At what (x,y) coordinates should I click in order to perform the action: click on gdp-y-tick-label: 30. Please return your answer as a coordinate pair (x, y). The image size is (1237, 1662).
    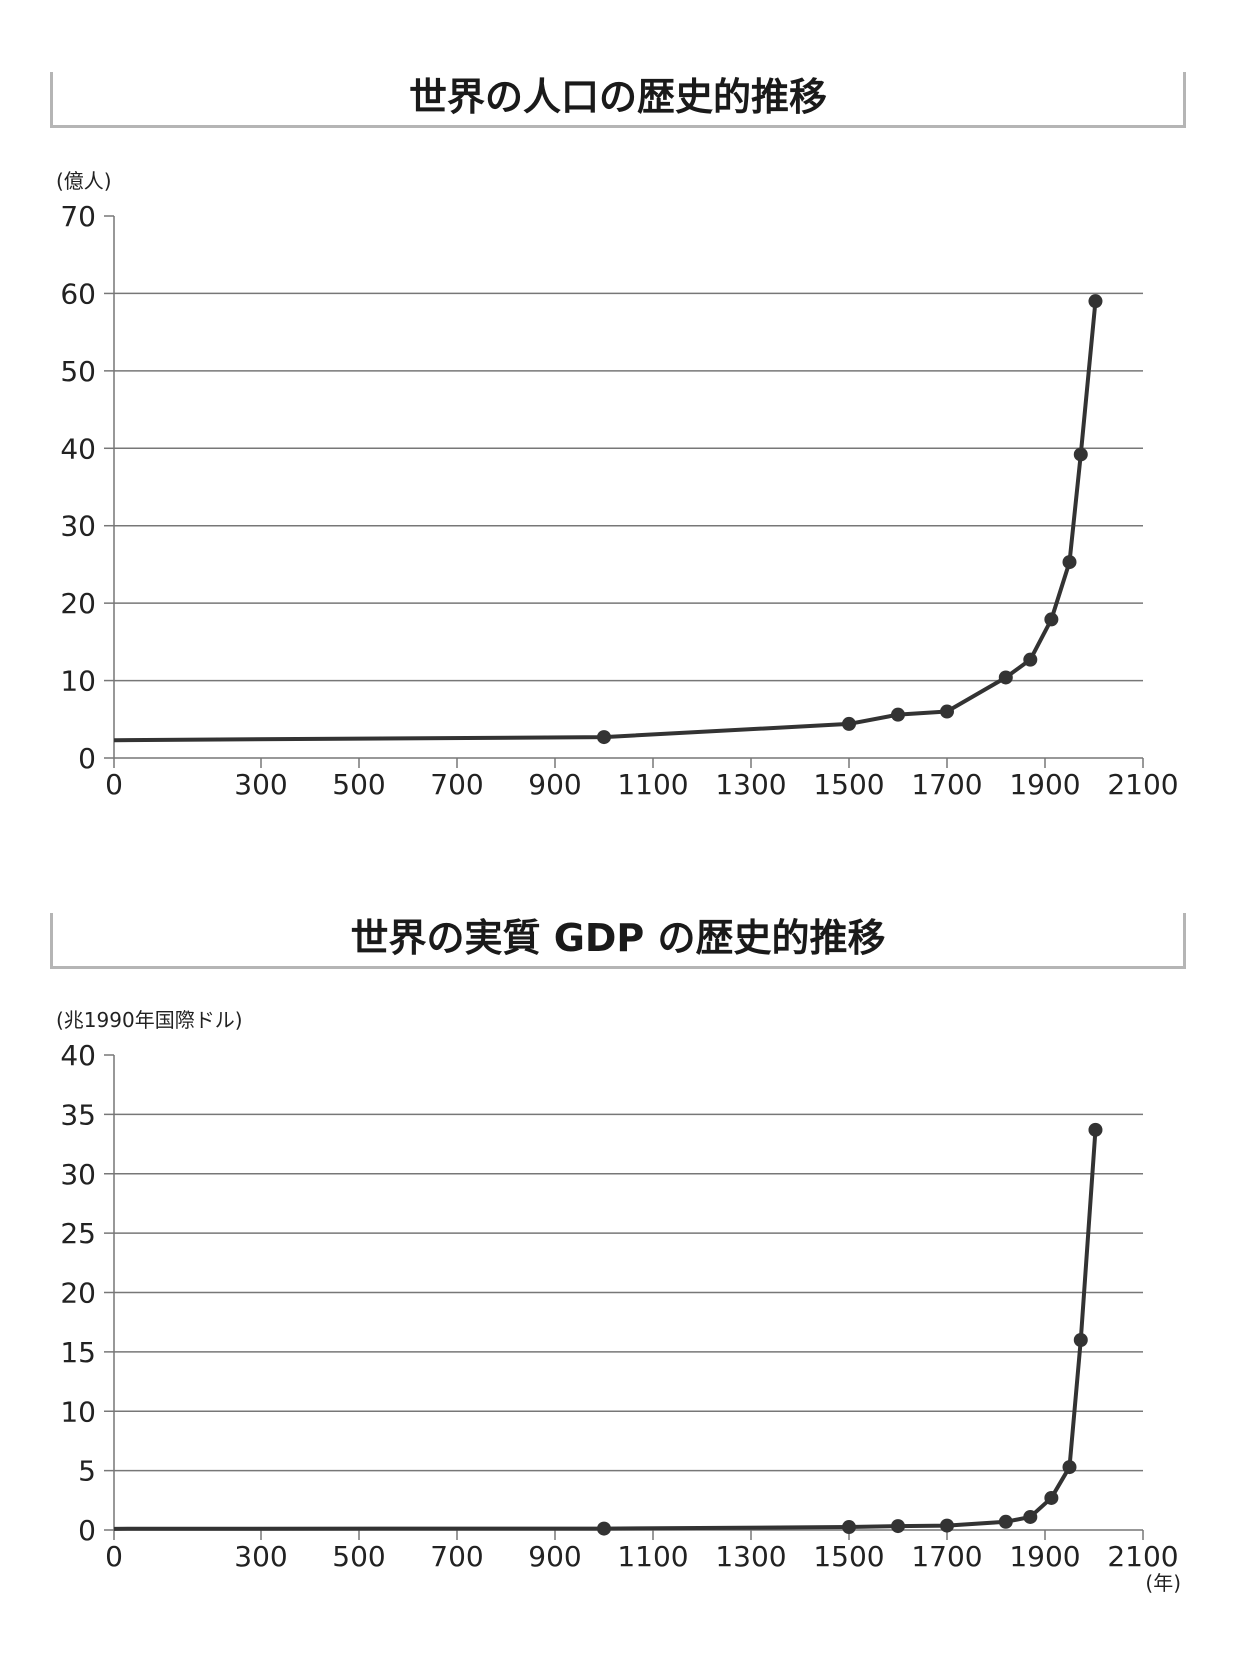
    Looking at the image, I should click on (78, 1174).